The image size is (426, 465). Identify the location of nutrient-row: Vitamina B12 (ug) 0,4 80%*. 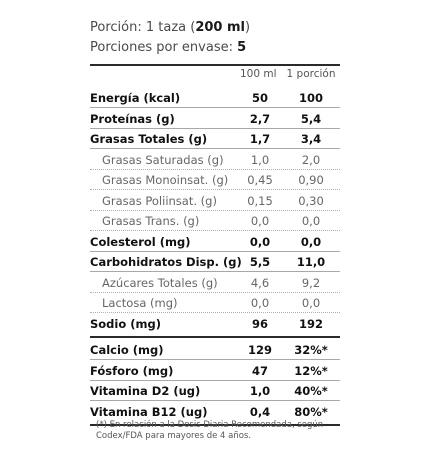
(215, 412).